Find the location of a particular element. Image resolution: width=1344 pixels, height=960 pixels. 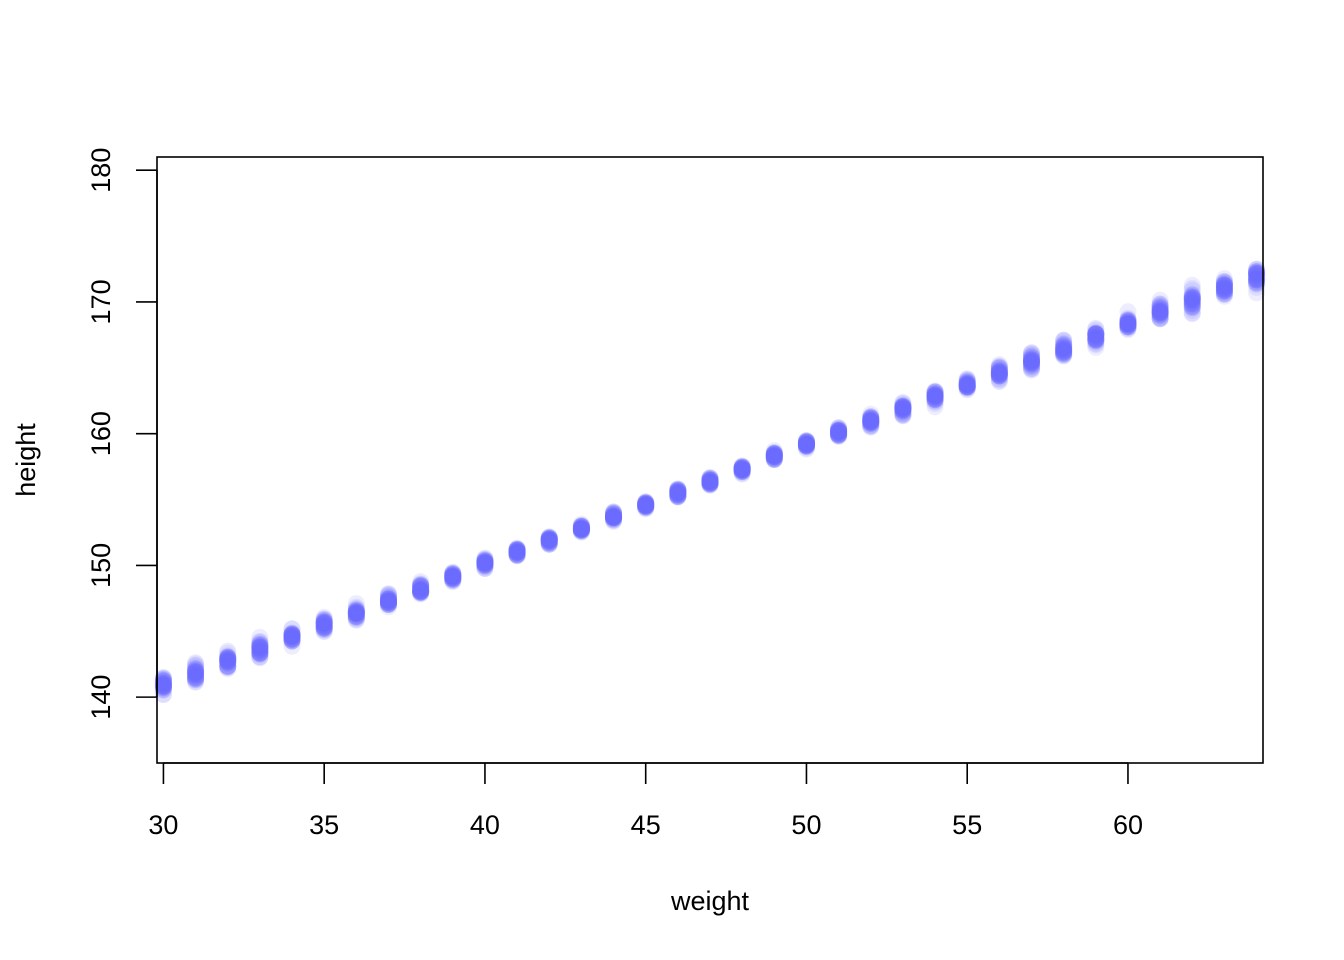

y-axis-title: height is located at coordinates (26, 460).